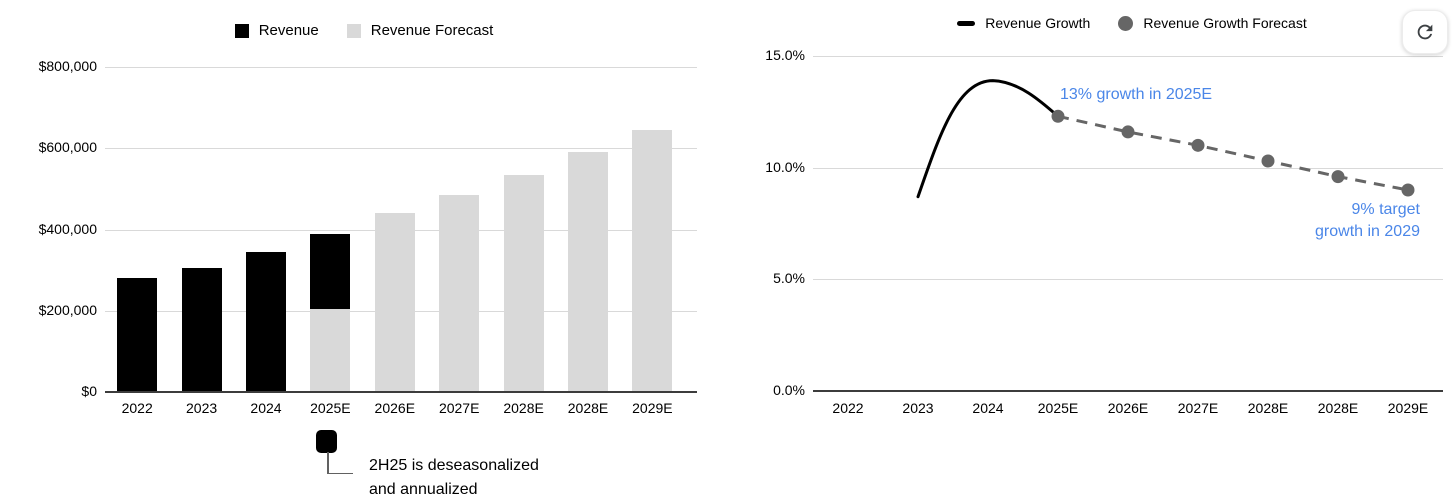 This screenshot has width=1456, height=502. What do you see at coordinates (789, 278) in the screenshot?
I see `y-tick-label: 5.0%` at bounding box center [789, 278].